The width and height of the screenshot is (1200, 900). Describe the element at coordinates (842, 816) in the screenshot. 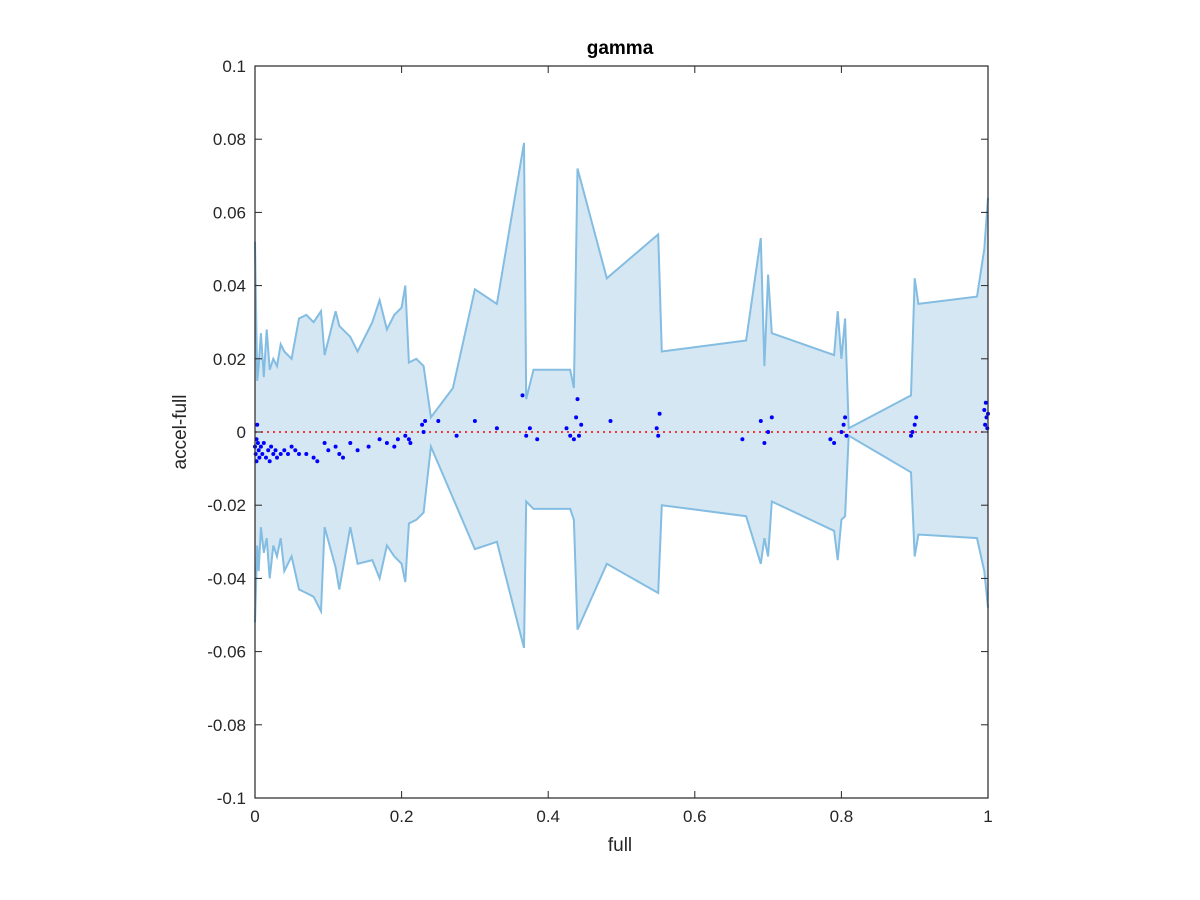

I see `x-tick-label: 0.8` at that location.